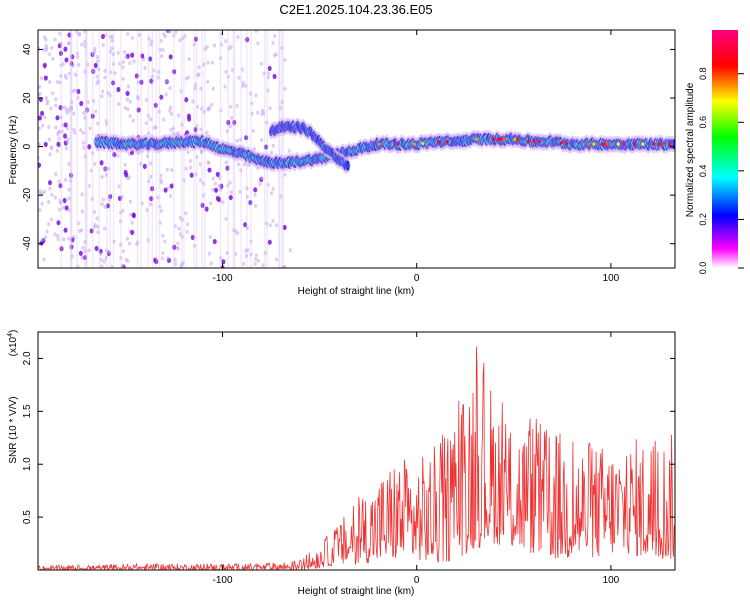 The width and height of the screenshot is (750, 600). What do you see at coordinates (27, 411) in the screenshot?
I see `y-tick-label: 1.5` at bounding box center [27, 411].